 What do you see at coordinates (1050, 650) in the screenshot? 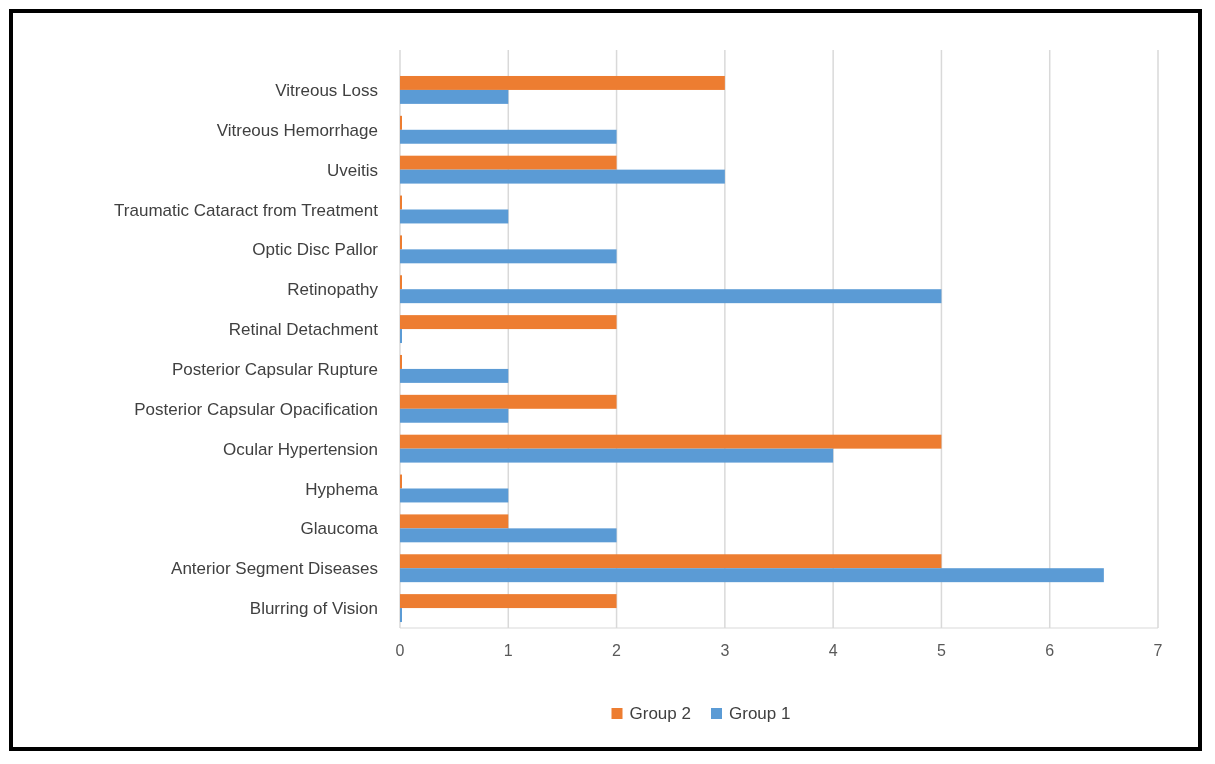
I see `x-tick-label: 6` at bounding box center [1050, 650].